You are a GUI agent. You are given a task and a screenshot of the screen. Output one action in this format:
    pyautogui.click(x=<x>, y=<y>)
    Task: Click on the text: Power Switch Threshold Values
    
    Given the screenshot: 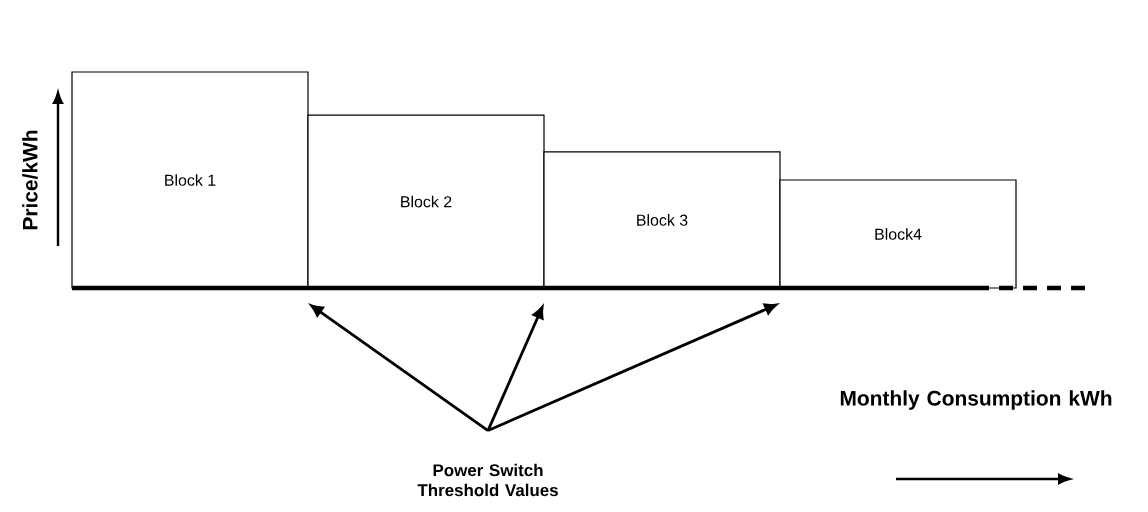 What is the action you would take?
    pyautogui.click(x=487, y=480)
    